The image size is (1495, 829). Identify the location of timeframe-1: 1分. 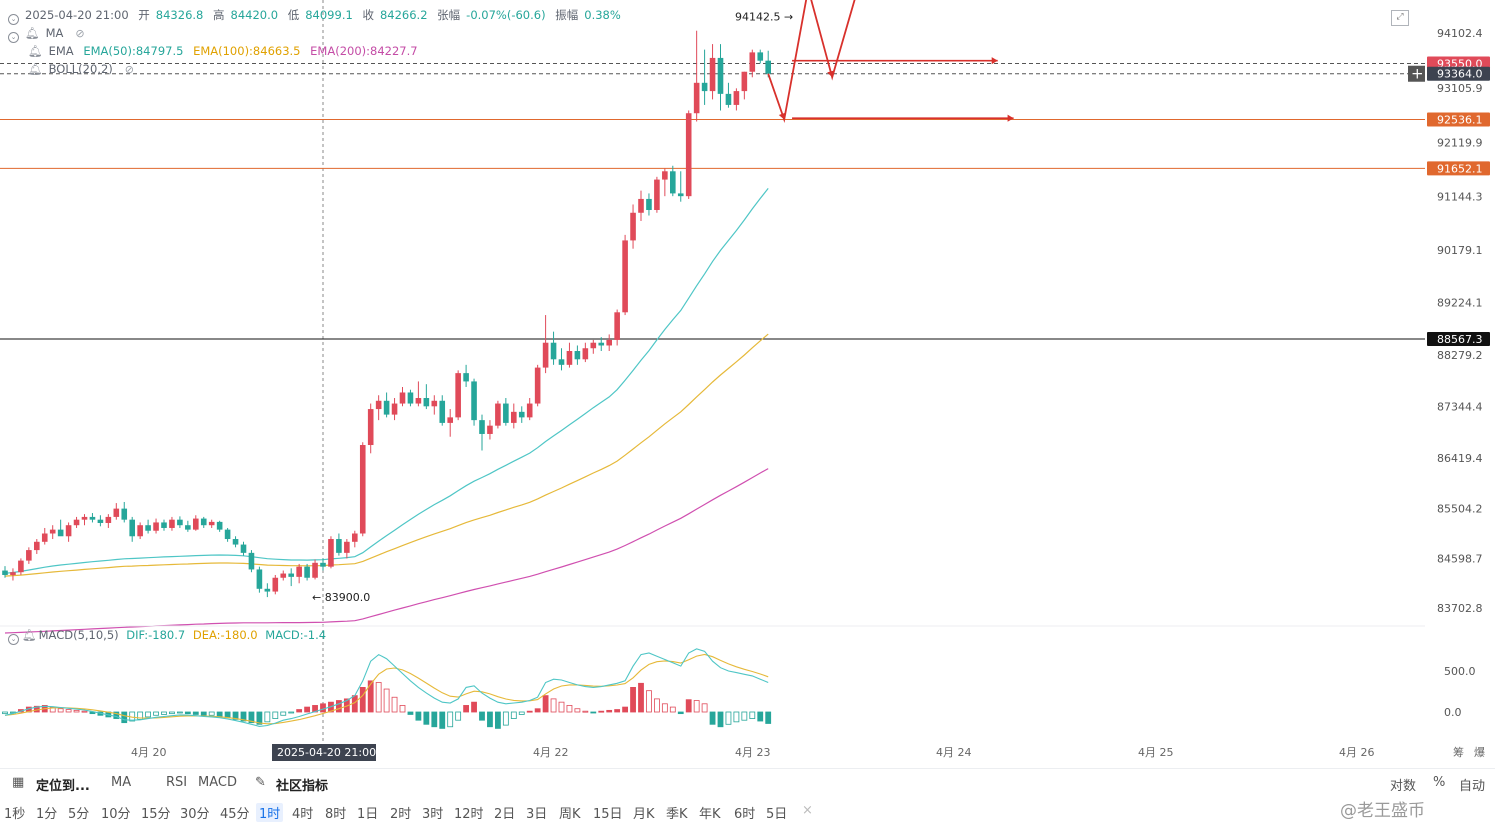
(47, 814).